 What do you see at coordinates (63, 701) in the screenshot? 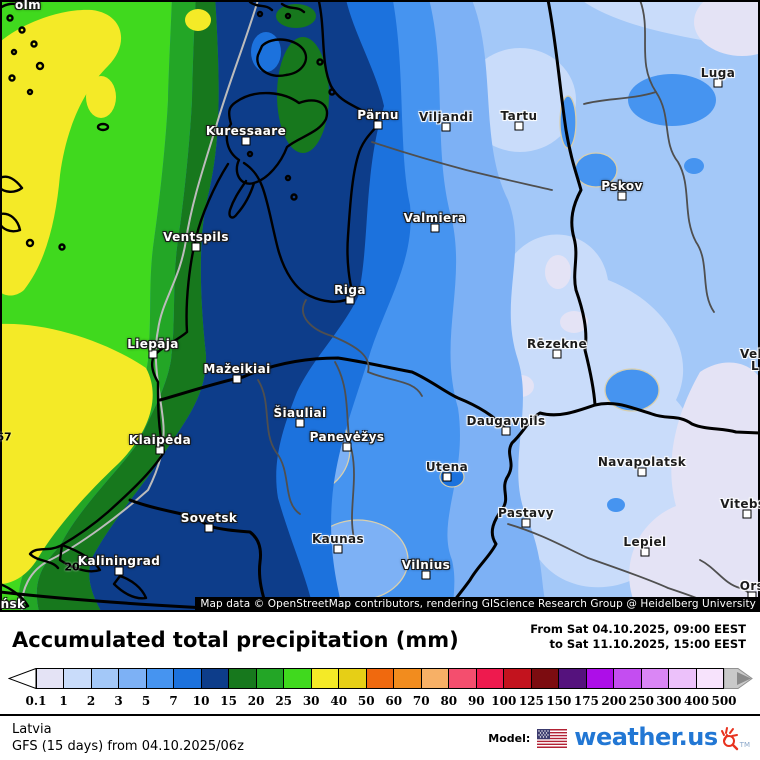
I see `colorbar-tick: 1` at bounding box center [63, 701].